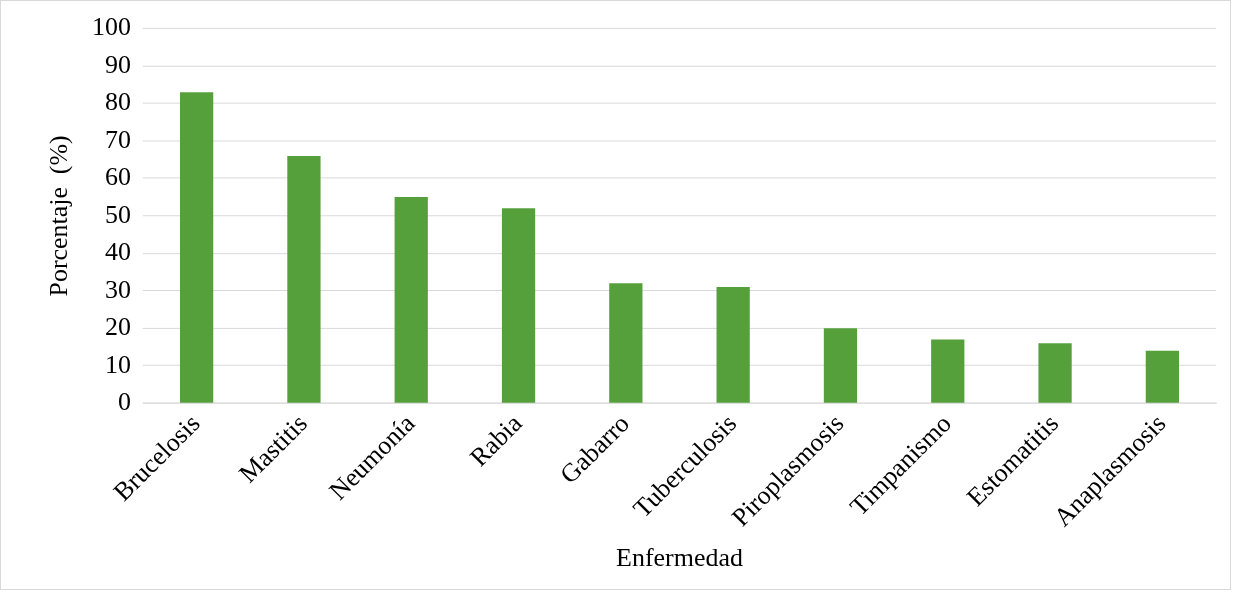  Describe the element at coordinates (118, 177) in the screenshot. I see `y-tick-label: 60` at that location.